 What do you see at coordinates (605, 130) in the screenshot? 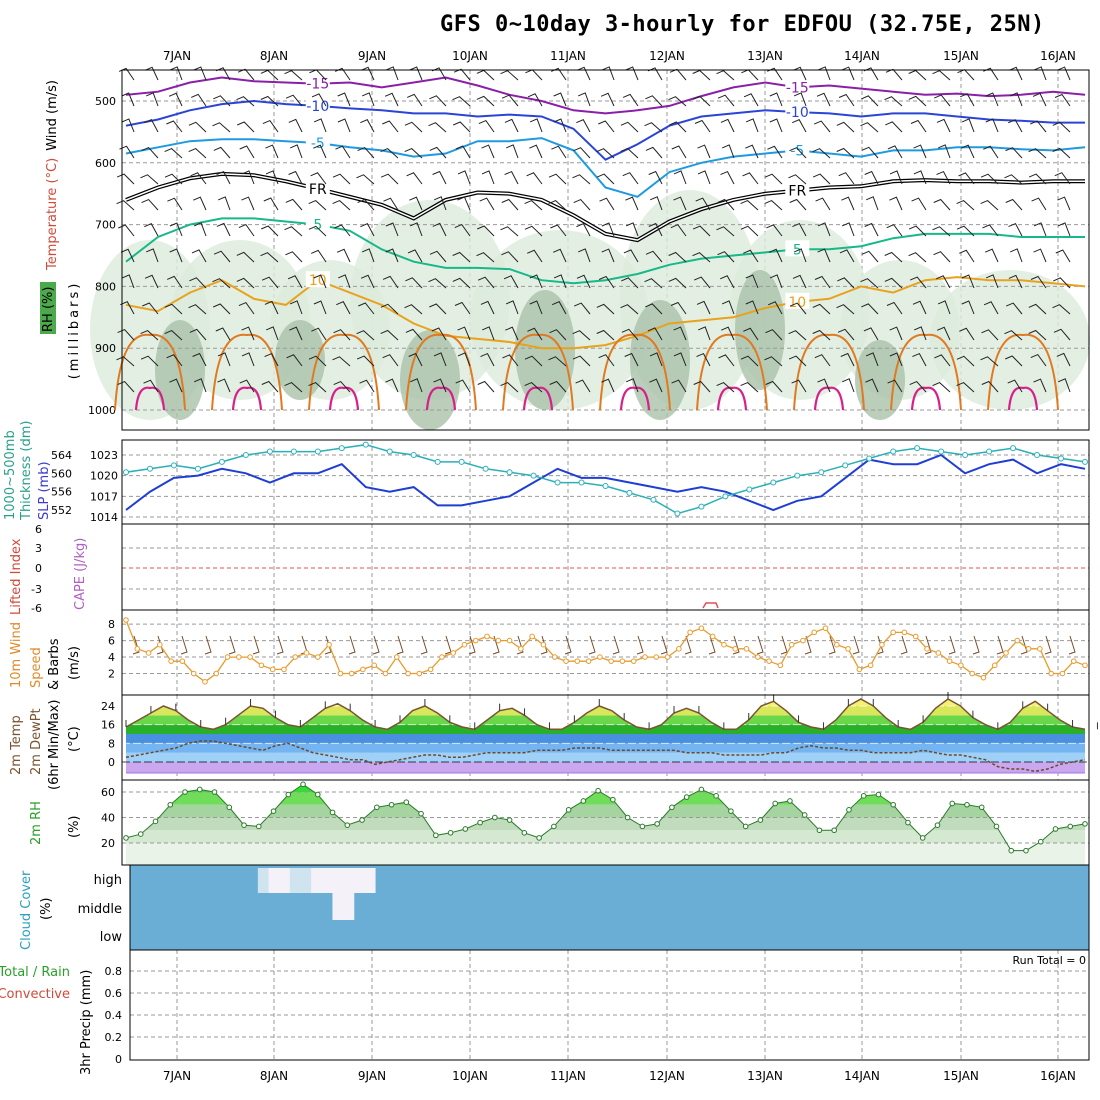
I see `isotherm-line` at bounding box center [605, 130].